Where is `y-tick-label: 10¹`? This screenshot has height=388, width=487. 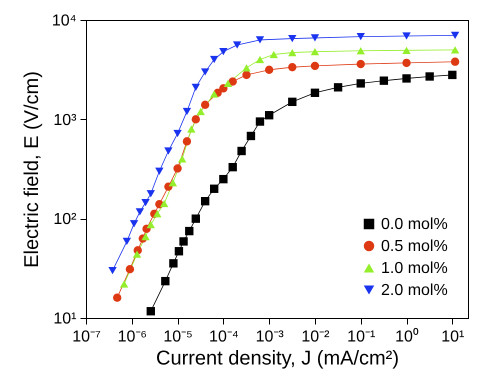
y-tick-label: 10¹ is located at coordinates (64, 319).